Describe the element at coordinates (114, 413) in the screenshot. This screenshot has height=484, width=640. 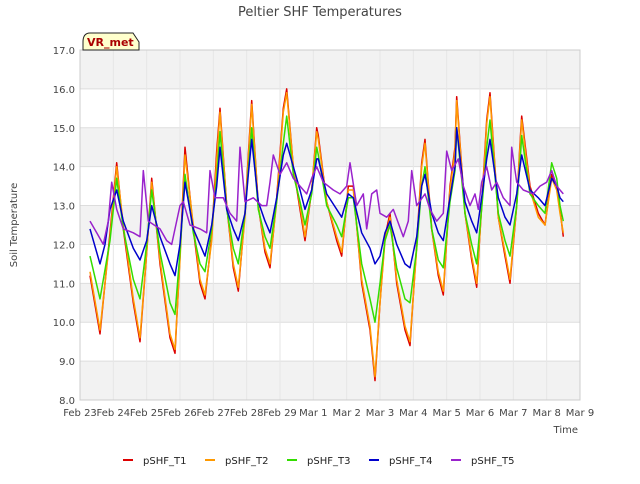
I see `x-tick-label: Feb 24` at that location.